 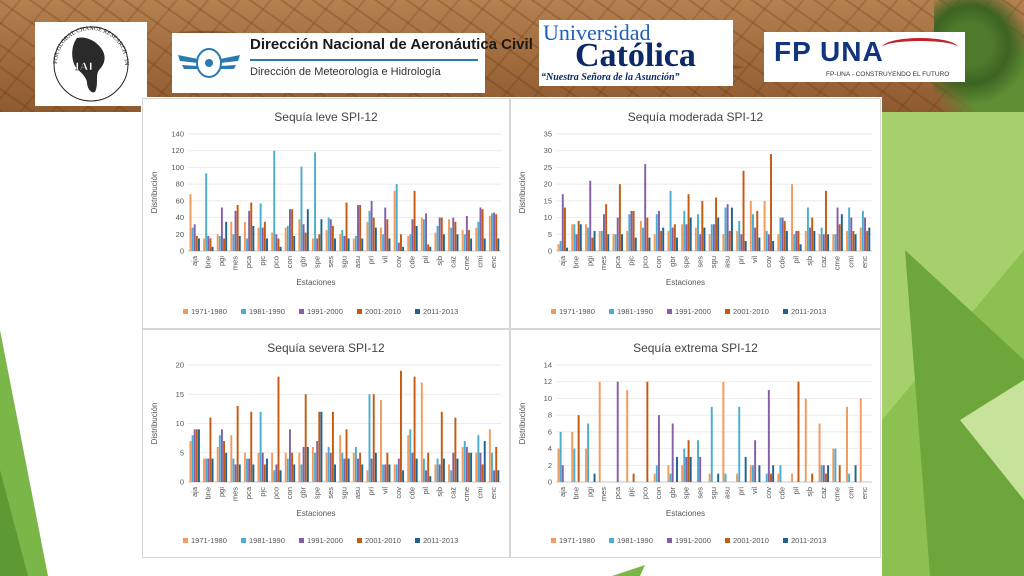 What do you see at coordinates (631, 492) in the screenshot?
I see `x-tick-label: pjc` at bounding box center [631, 492].